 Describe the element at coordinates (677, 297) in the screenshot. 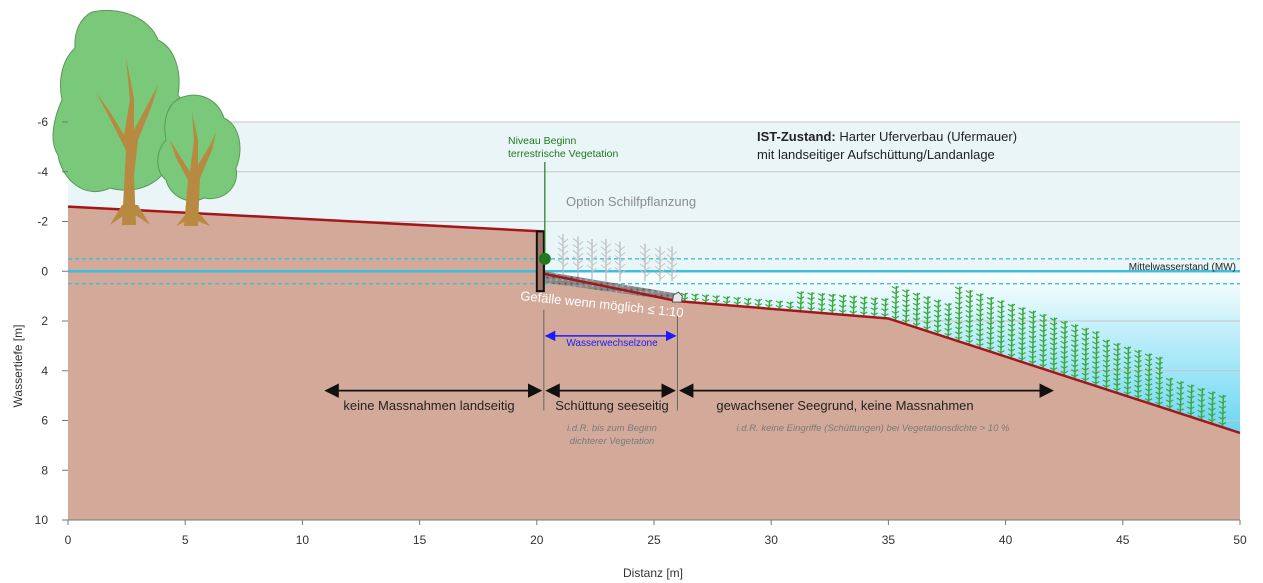

I see `fill-end-marker-icon` at that location.